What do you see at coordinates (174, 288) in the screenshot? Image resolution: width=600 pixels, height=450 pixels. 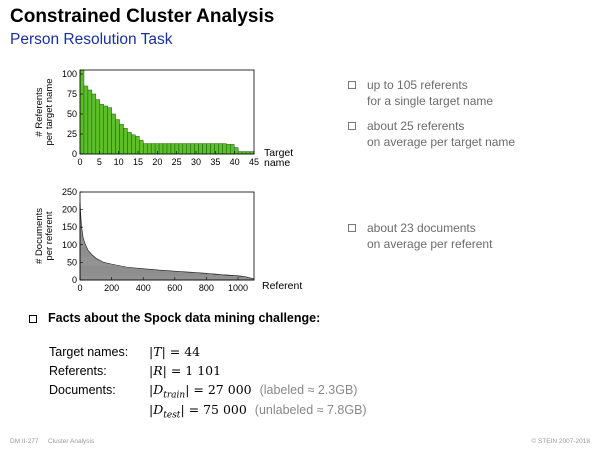 I see `x-tick-label: 600` at bounding box center [174, 288].